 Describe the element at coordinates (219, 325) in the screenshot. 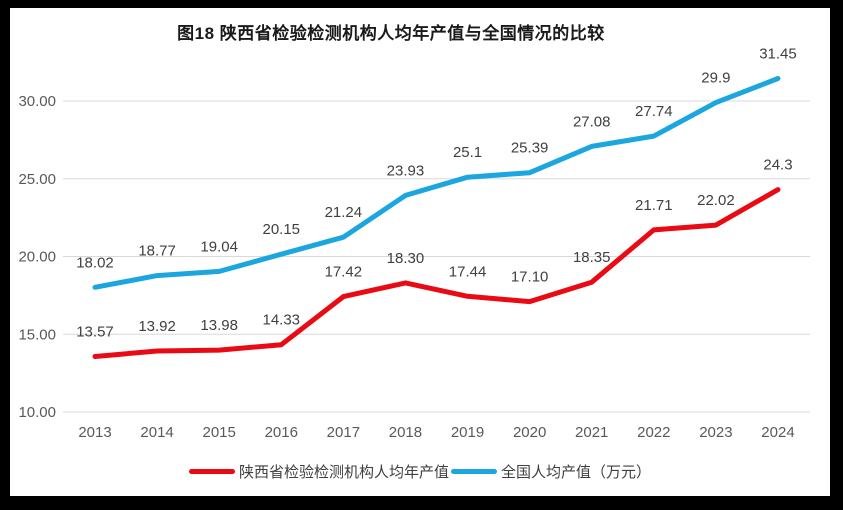

I see `data-label: 13.98` at that location.